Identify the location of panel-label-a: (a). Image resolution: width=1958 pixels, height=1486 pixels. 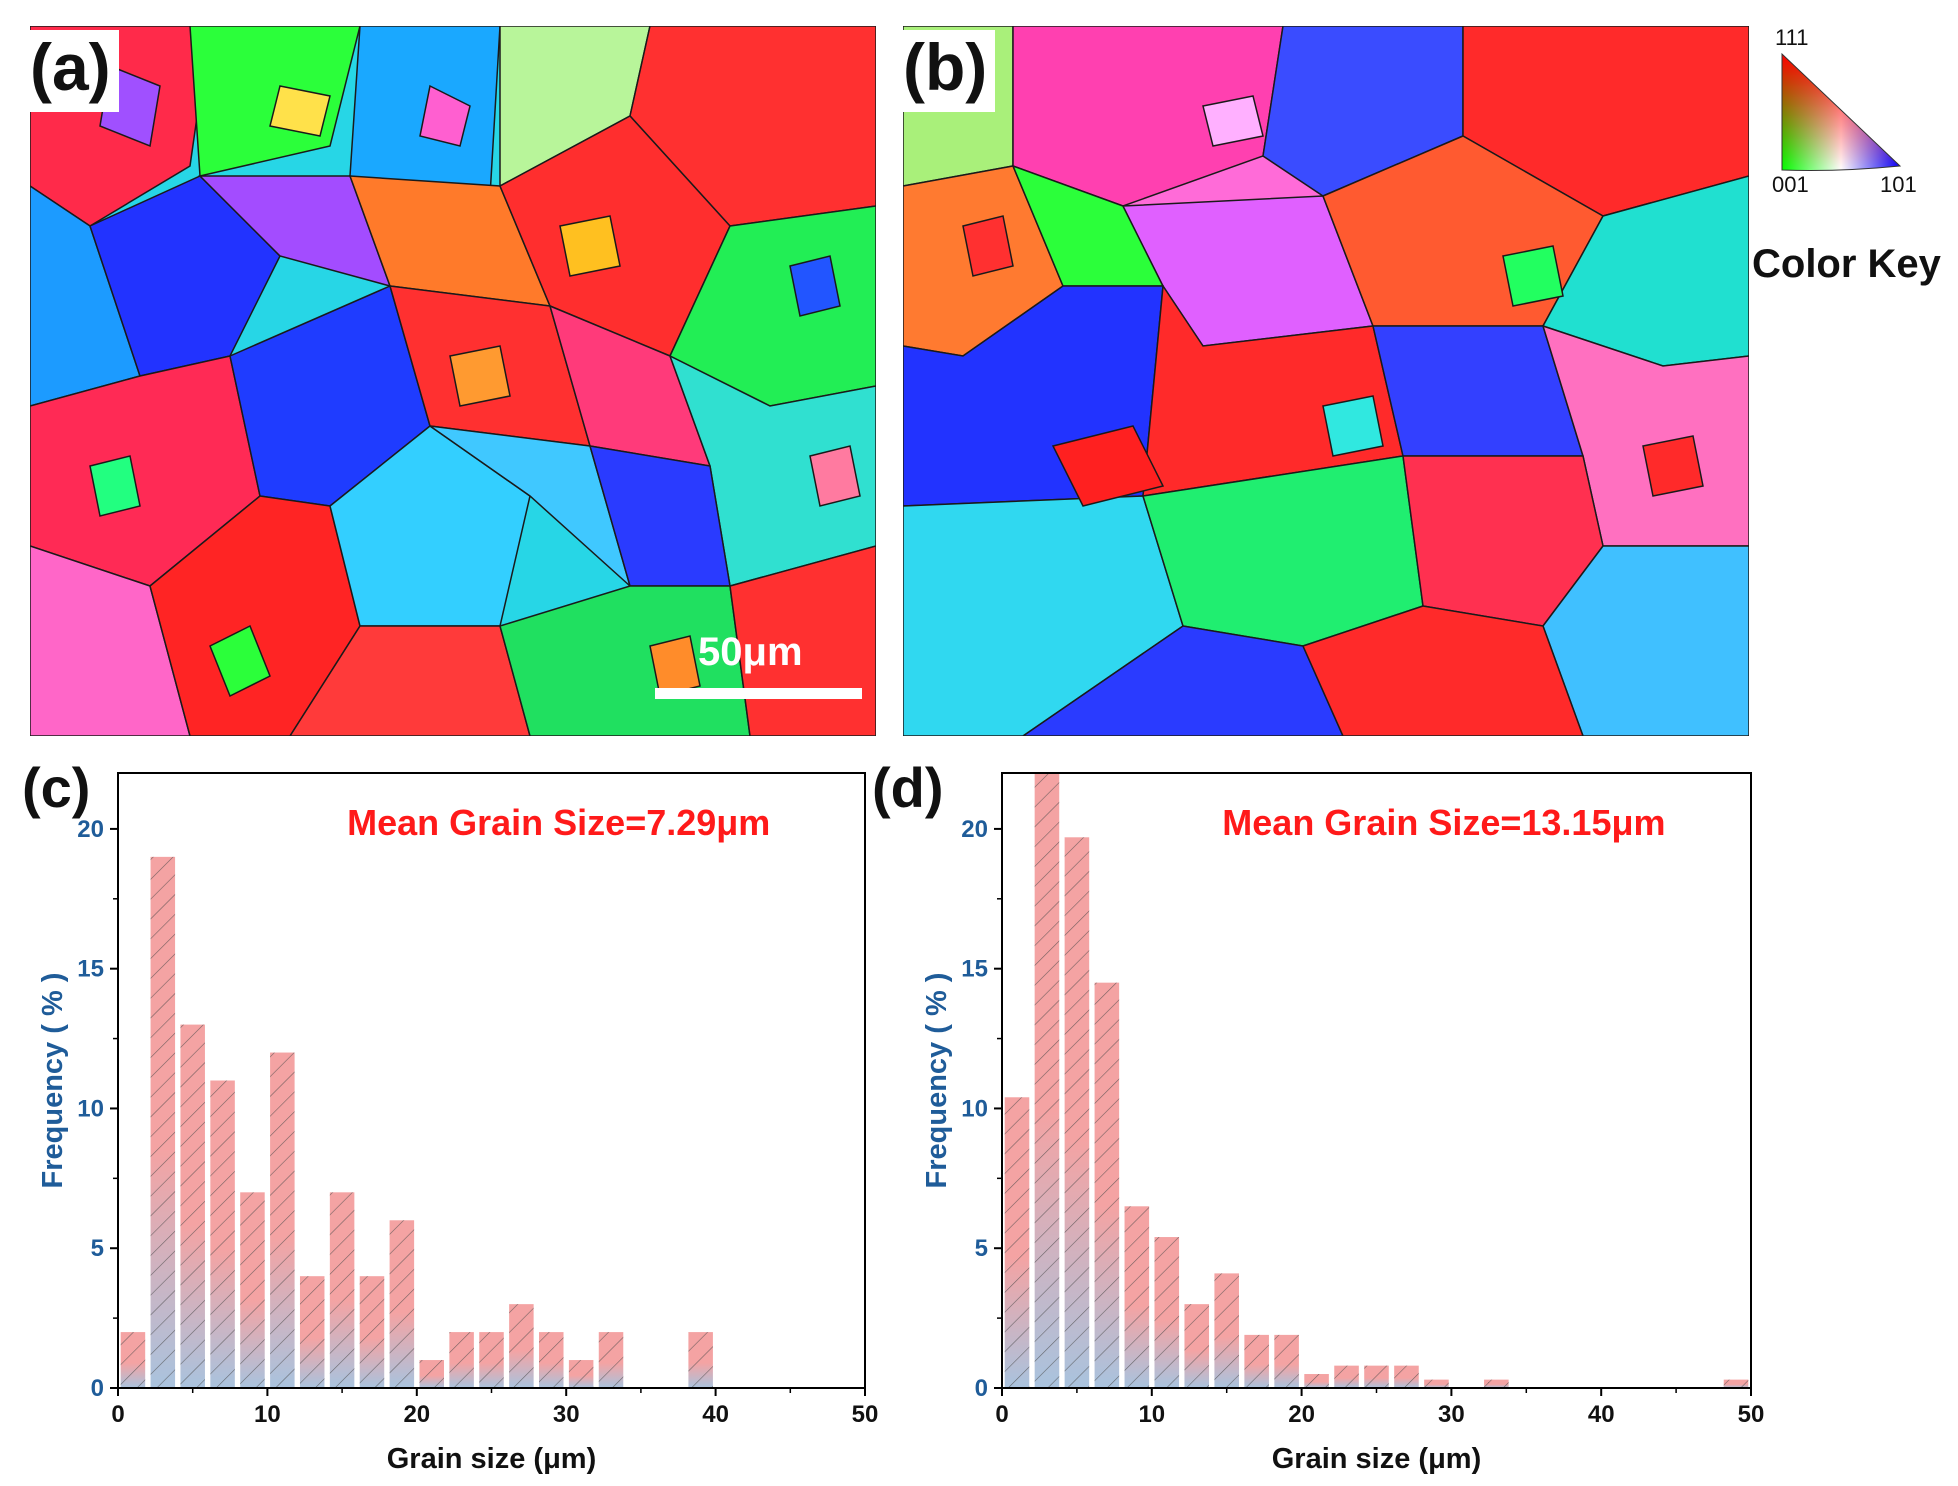
(71, 71).